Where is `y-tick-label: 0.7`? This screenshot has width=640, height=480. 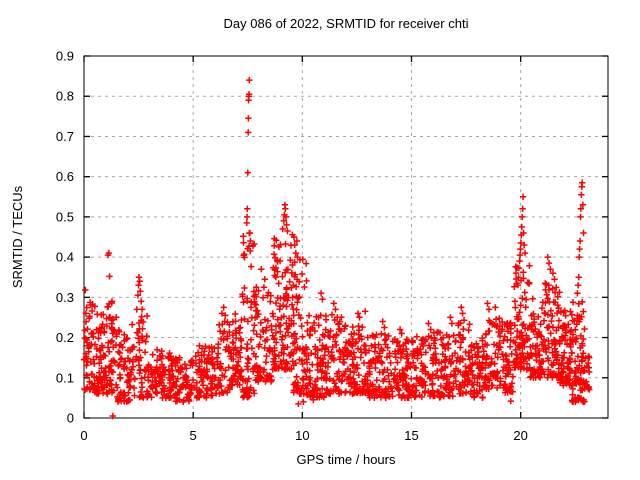
y-tick-label: 0.7 is located at coordinates (65, 136).